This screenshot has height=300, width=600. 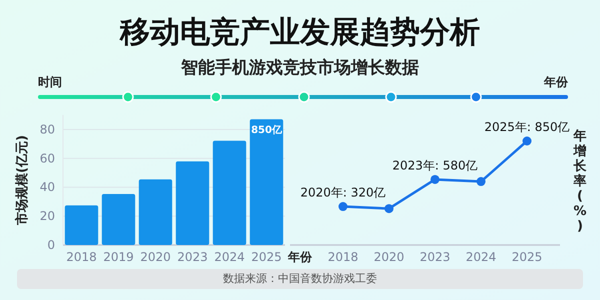 I want to click on x-axis-title: 年份, so click(x=300, y=257).